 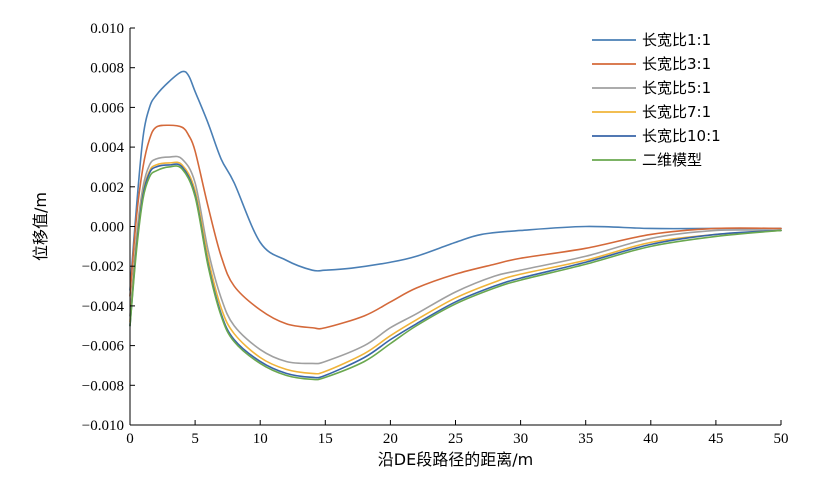 I want to click on legend-label: 长宽比5:1, so click(x=676, y=88).